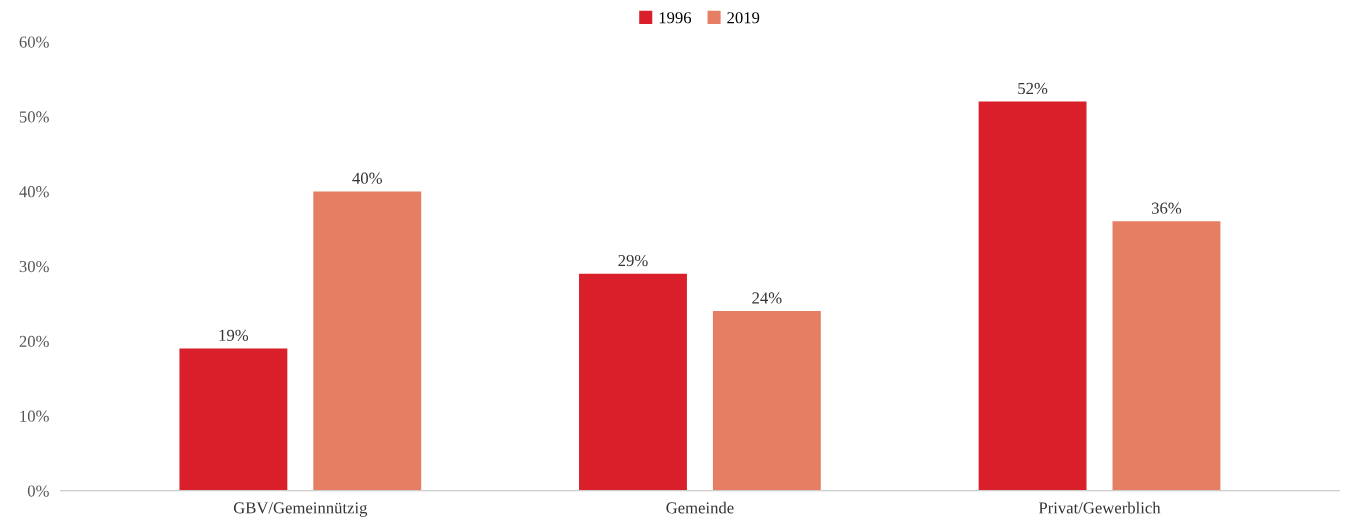  What do you see at coordinates (34, 416) in the screenshot?
I see `y-tick-label: 10%` at bounding box center [34, 416].